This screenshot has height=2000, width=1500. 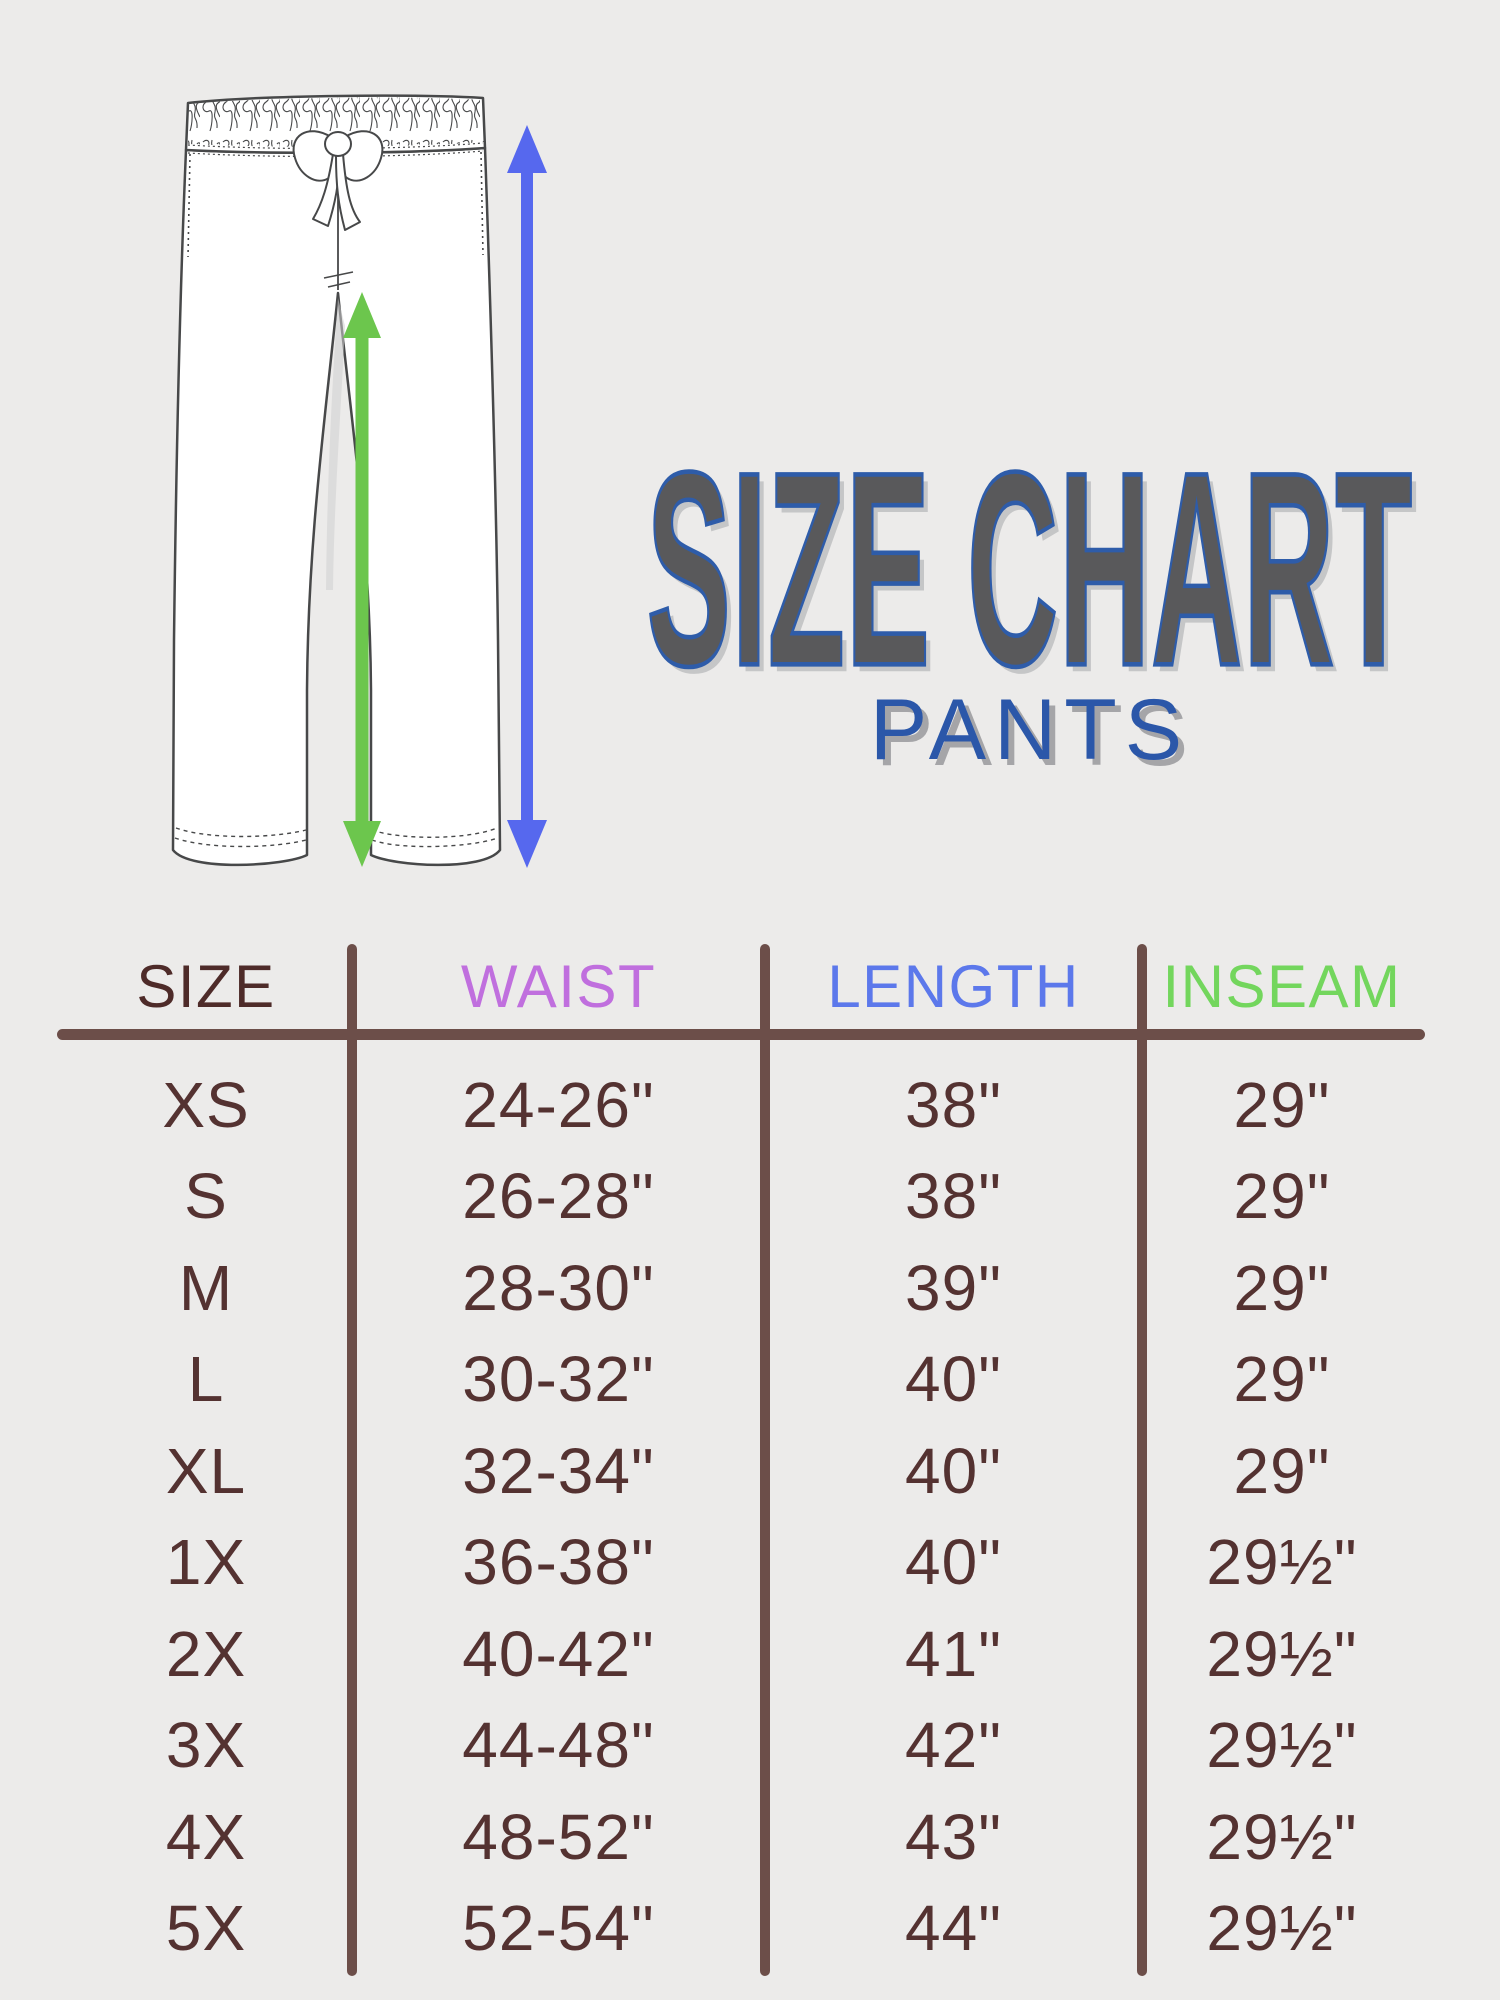 I want to click on waist-cell: 30-32", so click(x=558, y=1379).